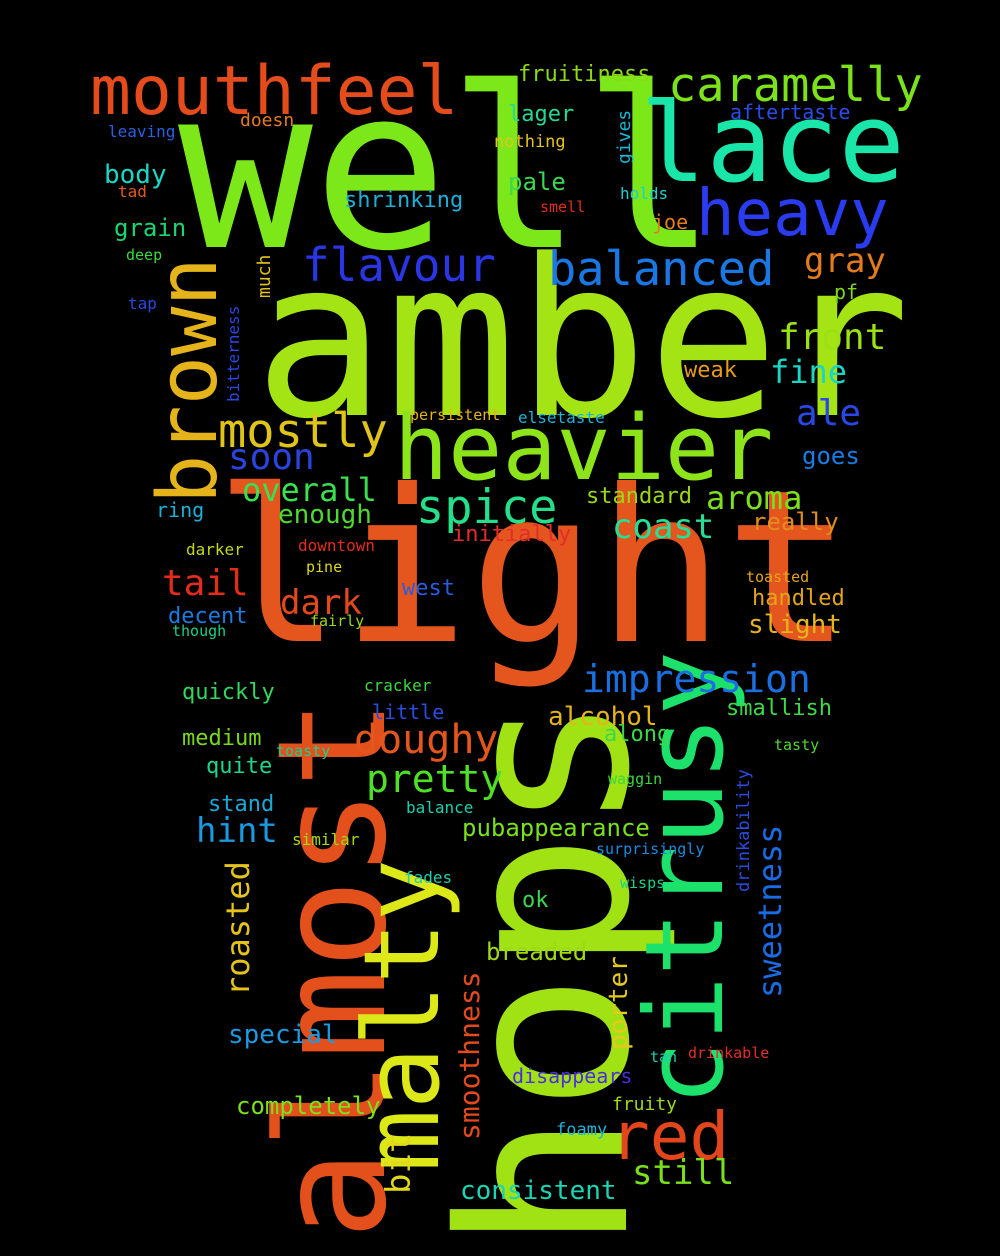 The image size is (1000, 1256). Describe the element at coordinates (637, 734) in the screenshot. I see `word-along: along` at that location.